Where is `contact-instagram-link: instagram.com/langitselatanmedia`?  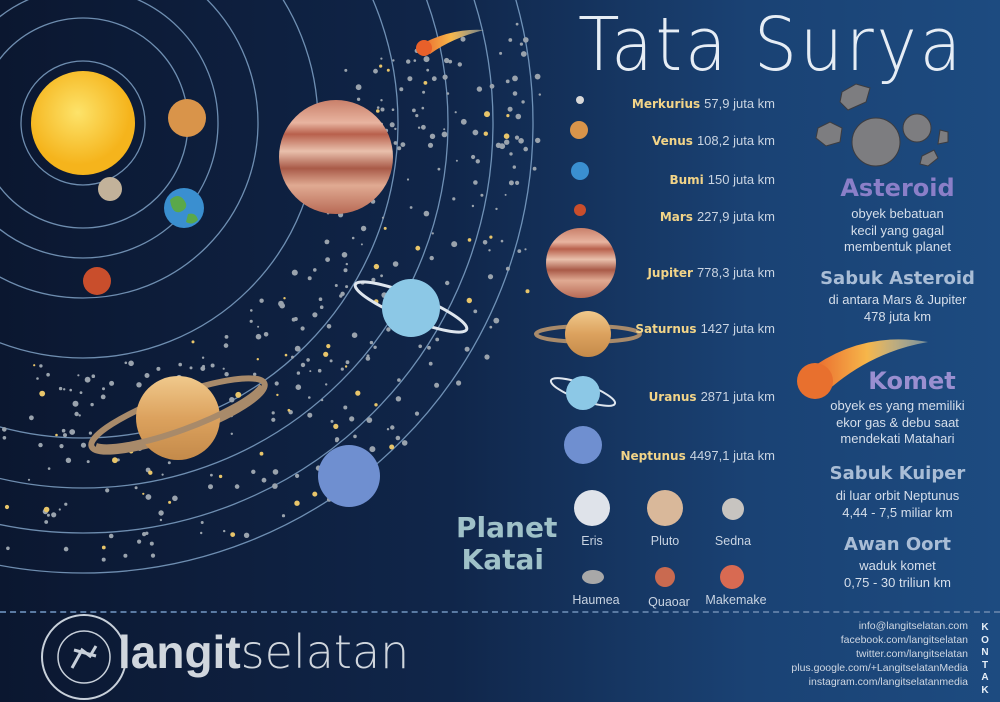
contact-instagram-link: instagram.com/langitselatanmedia is located at coordinates (888, 682).